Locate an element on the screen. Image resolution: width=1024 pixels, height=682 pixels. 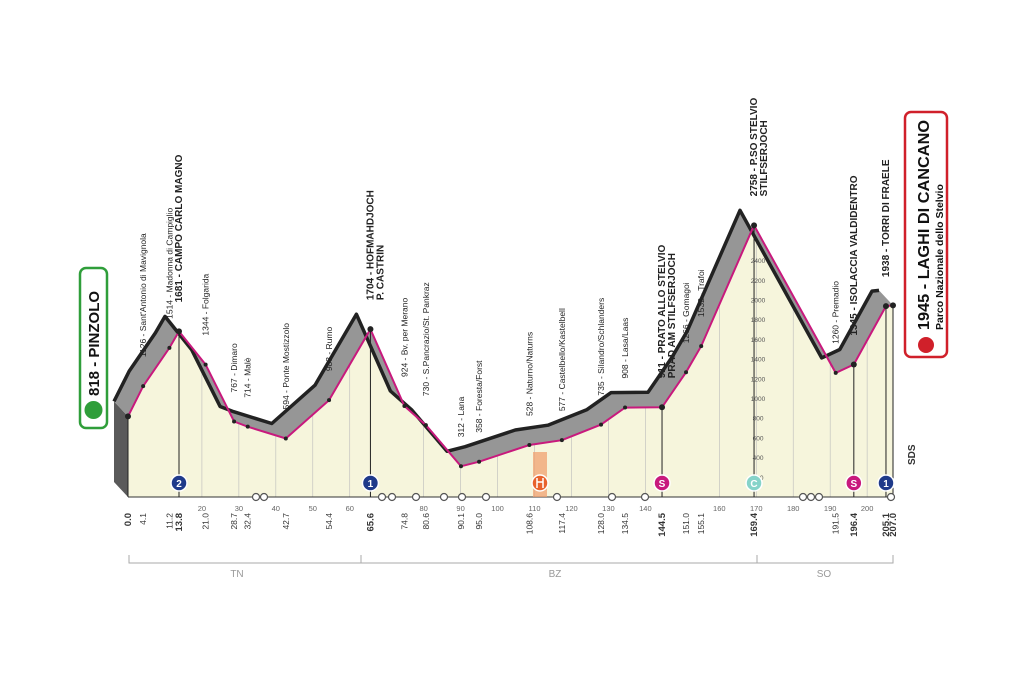
waypoint-label: 1126 - Sant'Antonio di Mavignola is located at coordinates (143, 295).